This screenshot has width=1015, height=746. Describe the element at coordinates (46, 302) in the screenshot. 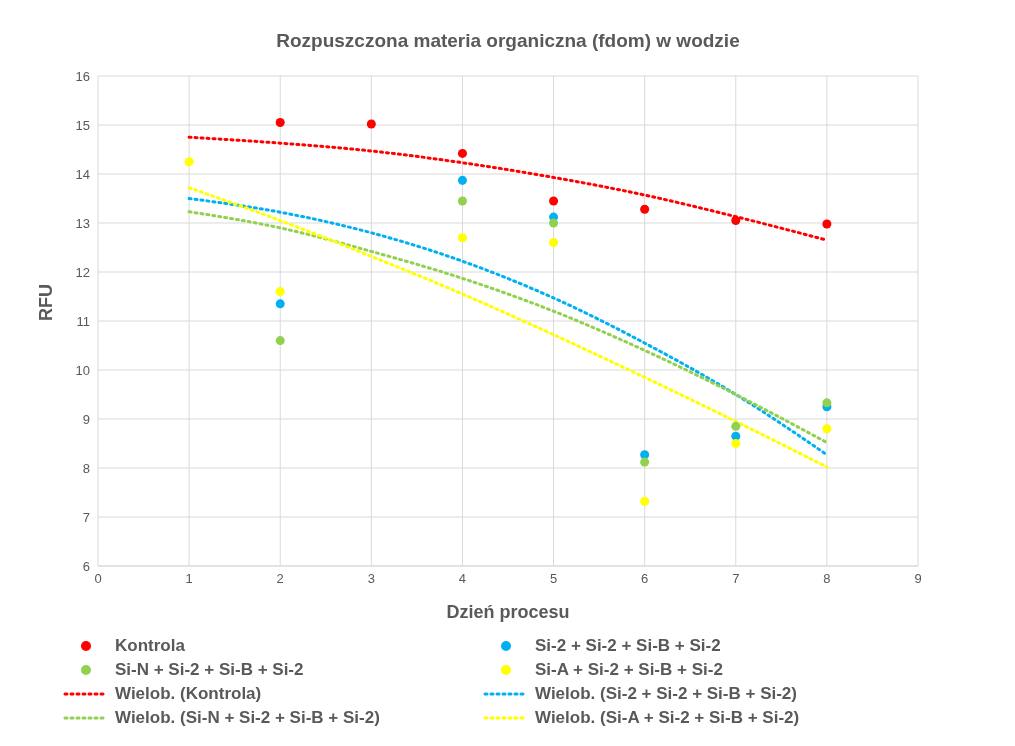

I see `y-axis-title: RFU` at that location.